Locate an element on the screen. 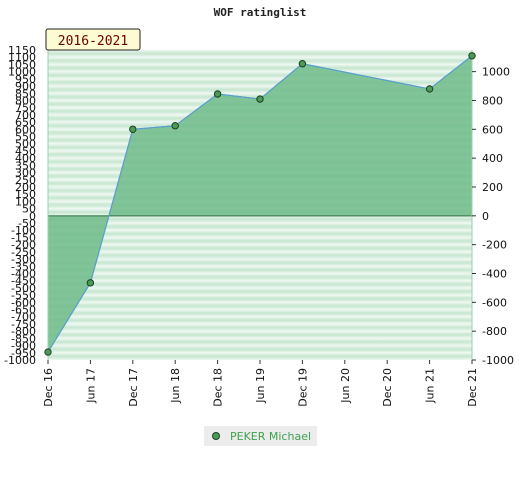 This screenshot has width=520, height=480. y-left-tick-label: 300 is located at coordinates (25, 173).